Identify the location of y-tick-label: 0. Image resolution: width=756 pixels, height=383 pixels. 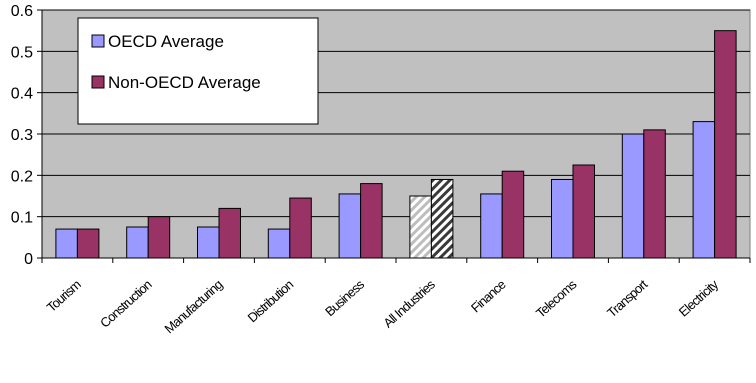
(28, 259).